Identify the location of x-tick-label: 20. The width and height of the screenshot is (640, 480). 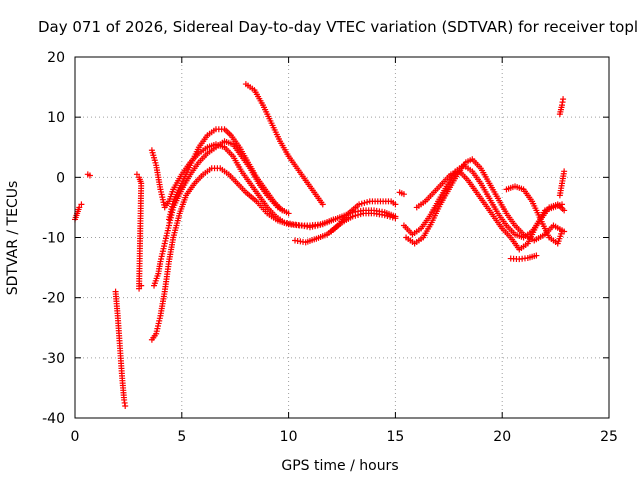
(502, 437).